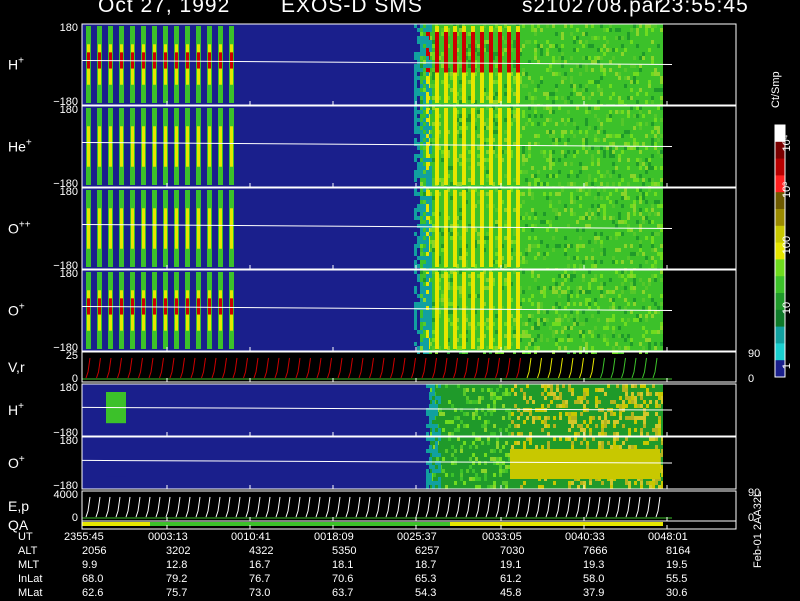 This screenshot has height=601, width=800. Describe the element at coordinates (511, 579) in the screenshot. I see `table-cell: 61.2` at that location.